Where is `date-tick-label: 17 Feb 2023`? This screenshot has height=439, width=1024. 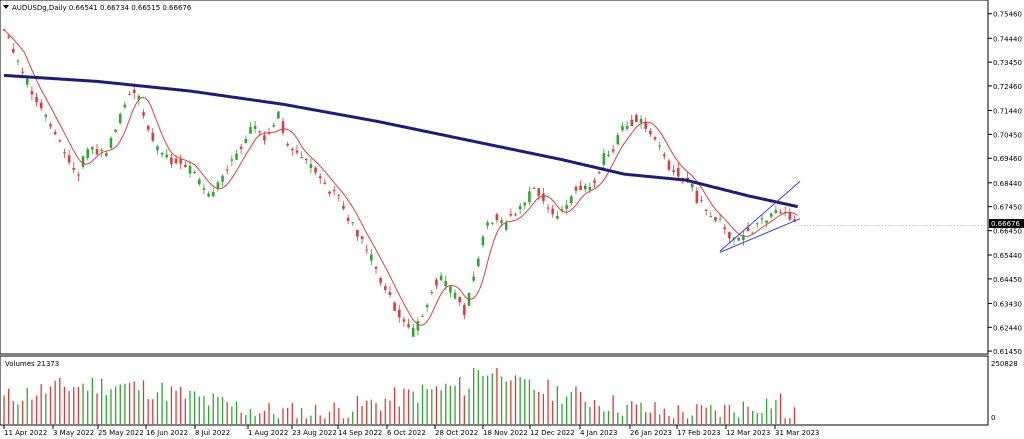
date-tick-label: 17 Feb 2023 is located at coordinates (699, 433).